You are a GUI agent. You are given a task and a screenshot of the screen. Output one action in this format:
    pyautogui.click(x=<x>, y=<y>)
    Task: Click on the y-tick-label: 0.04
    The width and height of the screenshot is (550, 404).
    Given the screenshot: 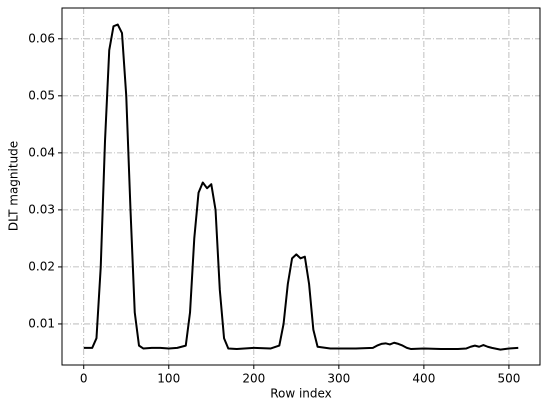 What is the action you would take?
    pyautogui.click(x=41, y=152)
    